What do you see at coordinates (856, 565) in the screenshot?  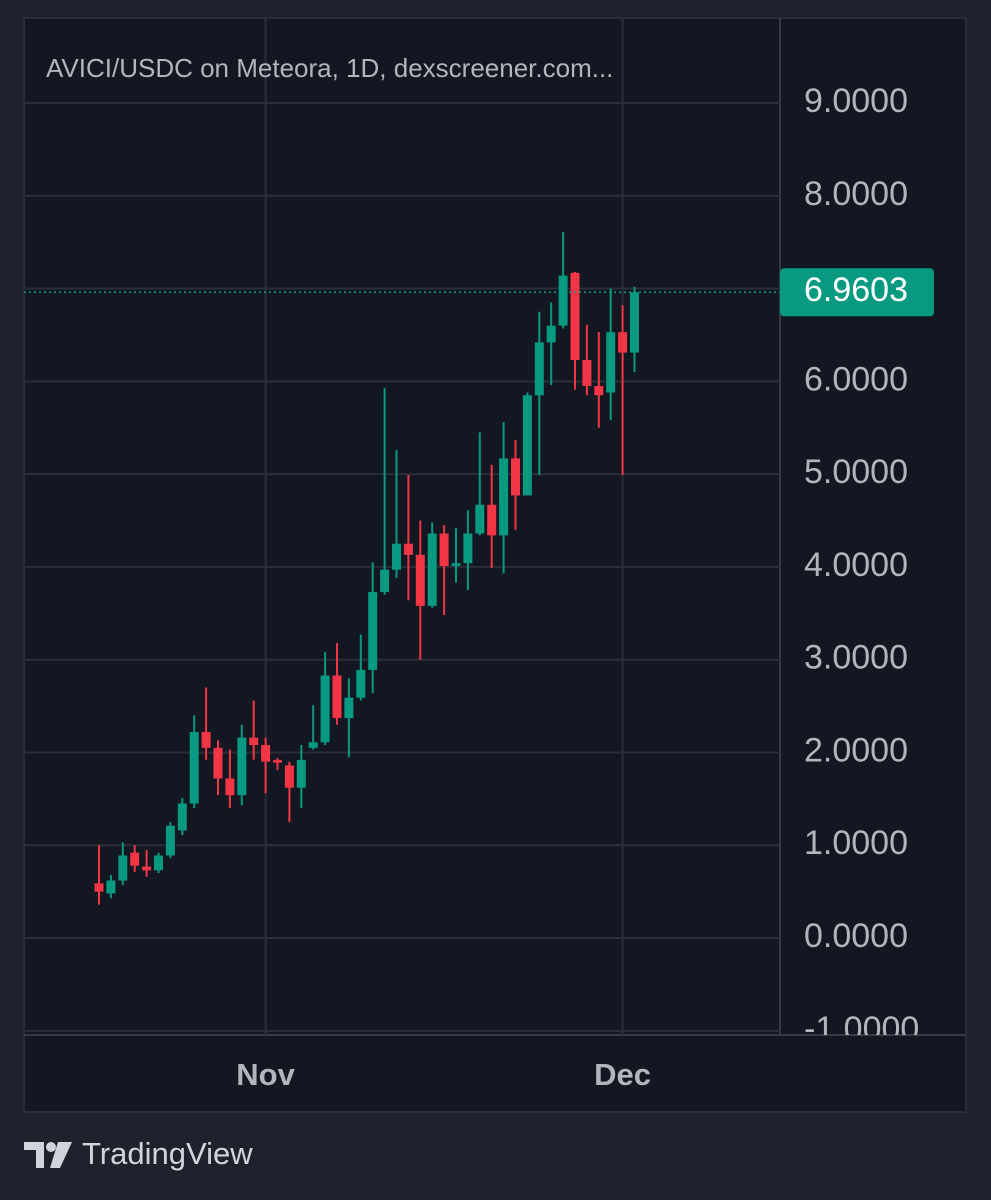 I see `y-tick-label: 4.0000` at bounding box center [856, 565].